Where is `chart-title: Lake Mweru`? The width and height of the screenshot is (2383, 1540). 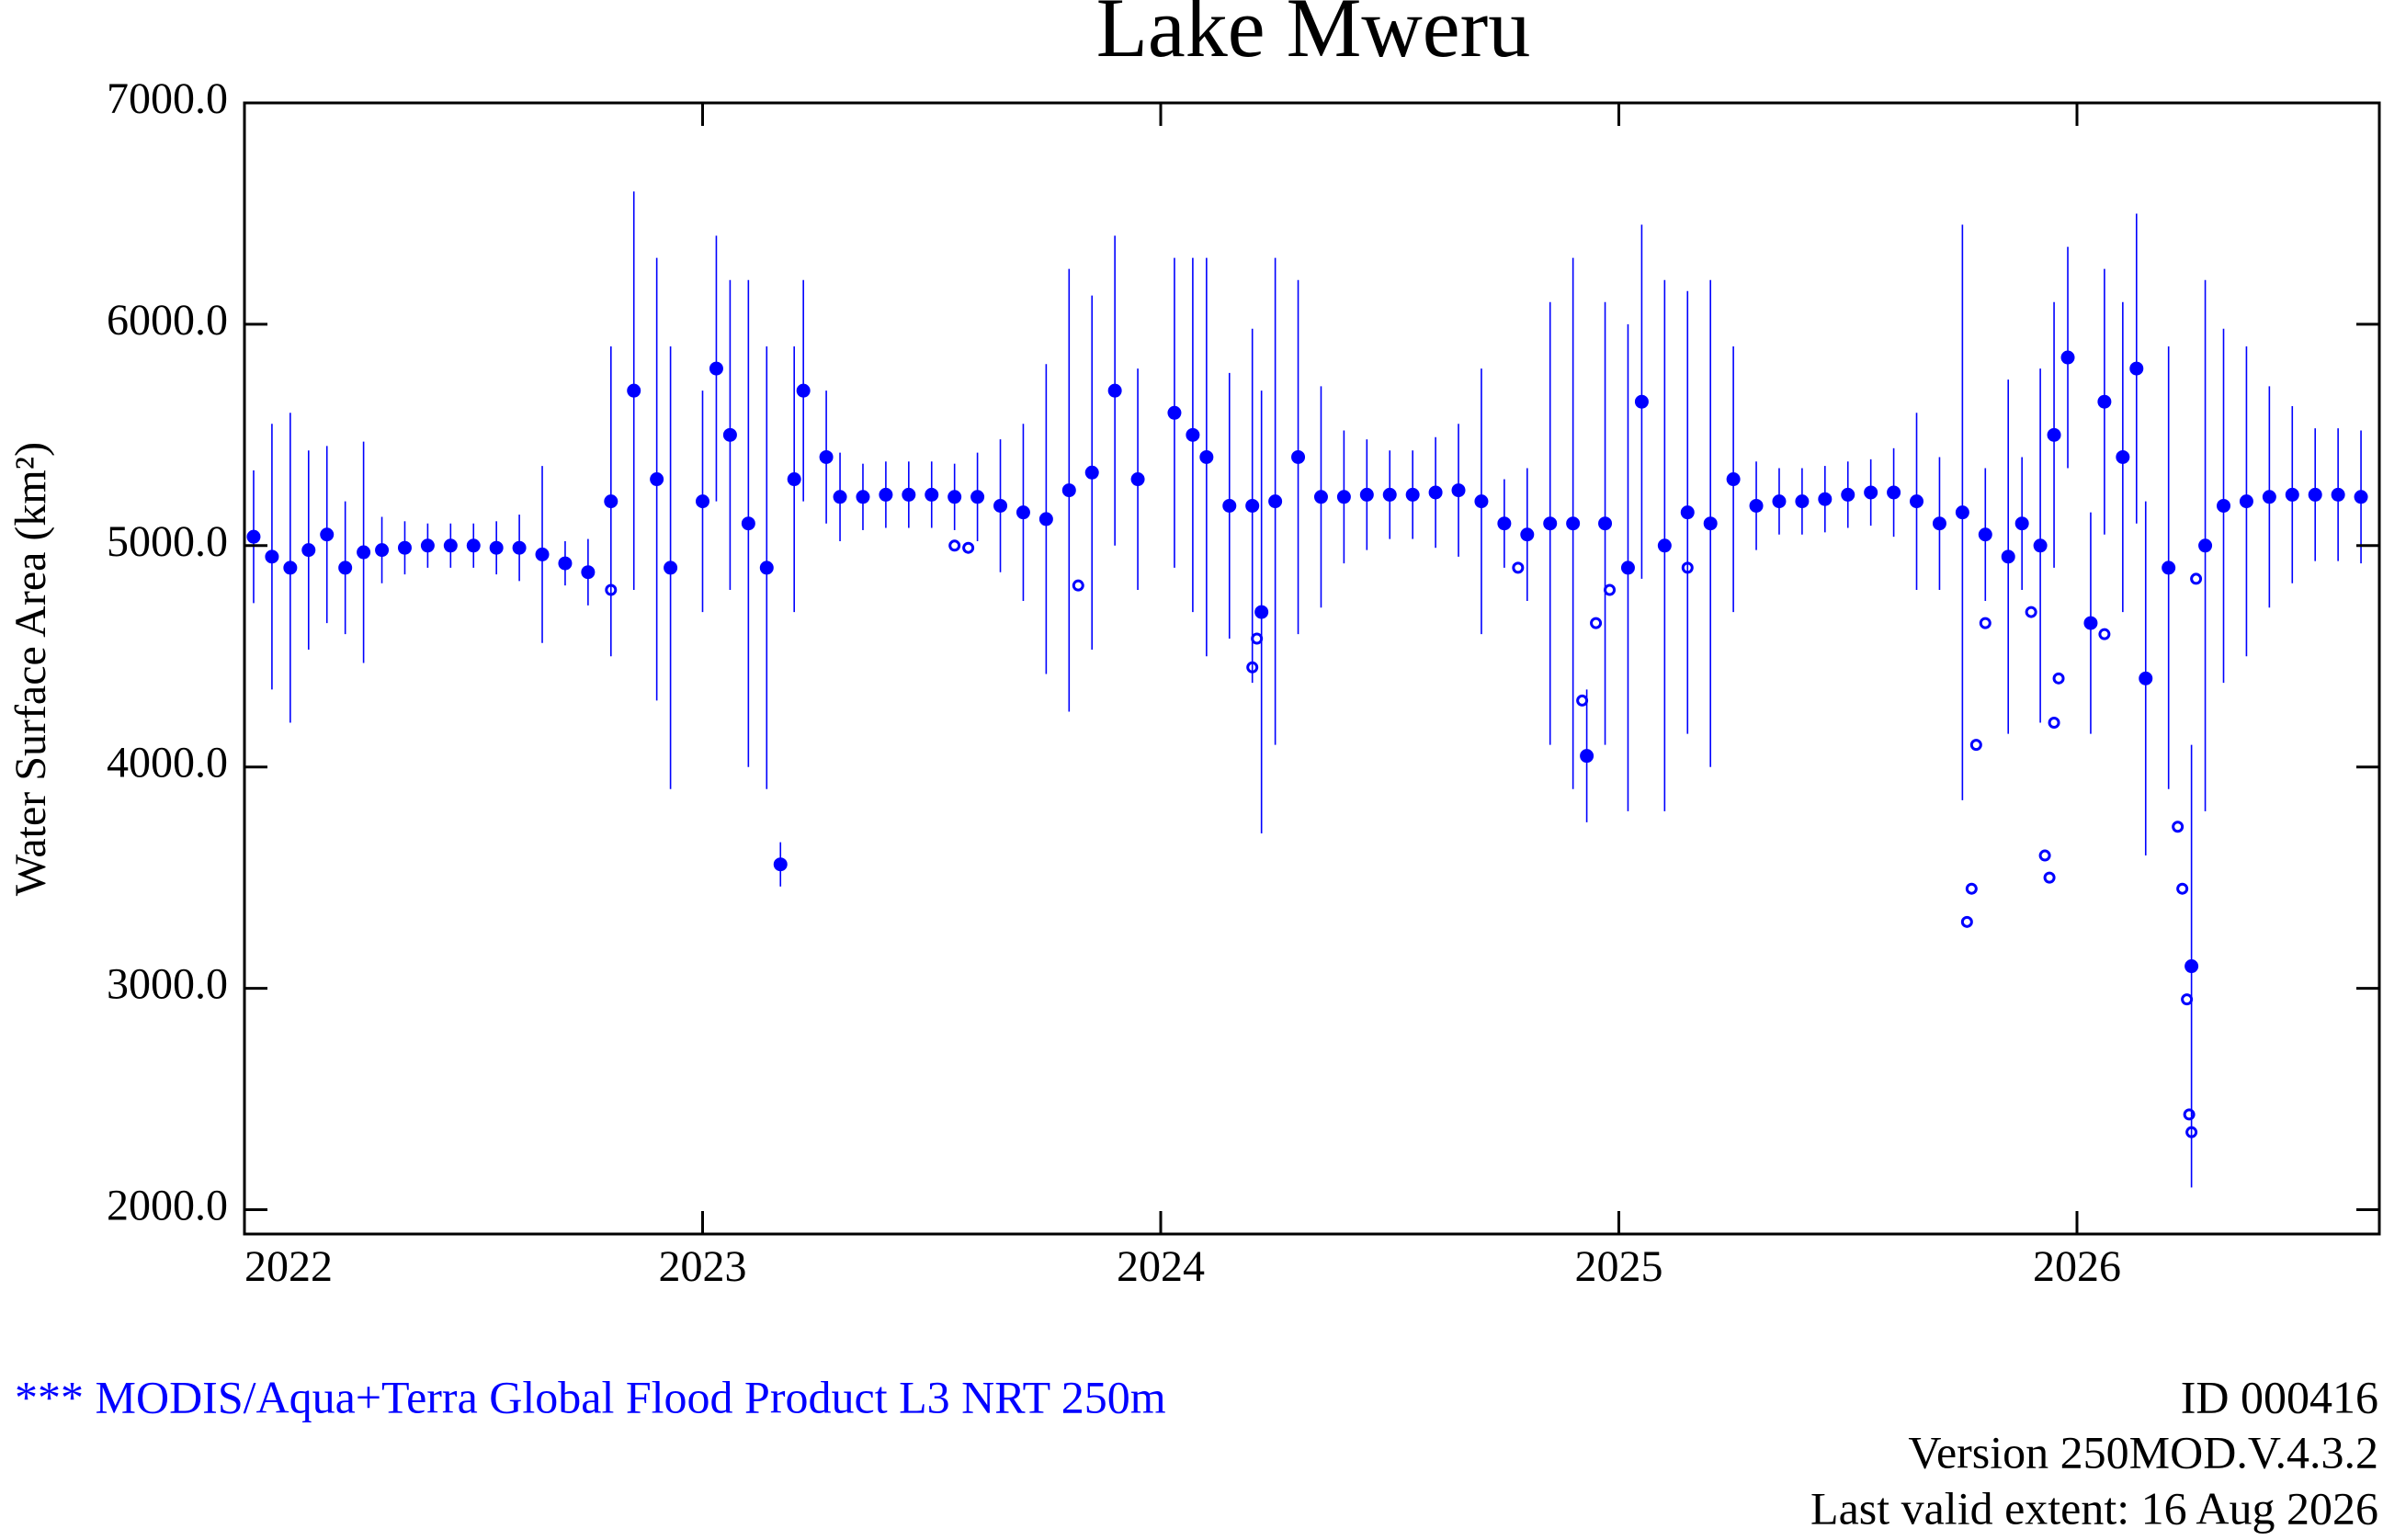 chart-title: Lake Mweru is located at coordinates (1313, 37).